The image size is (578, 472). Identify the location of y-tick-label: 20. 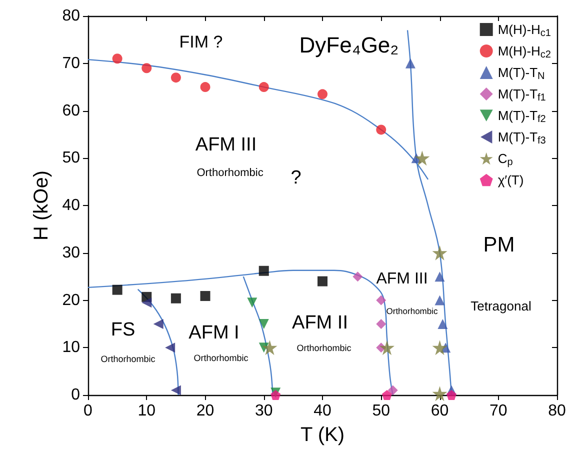
(71, 300).